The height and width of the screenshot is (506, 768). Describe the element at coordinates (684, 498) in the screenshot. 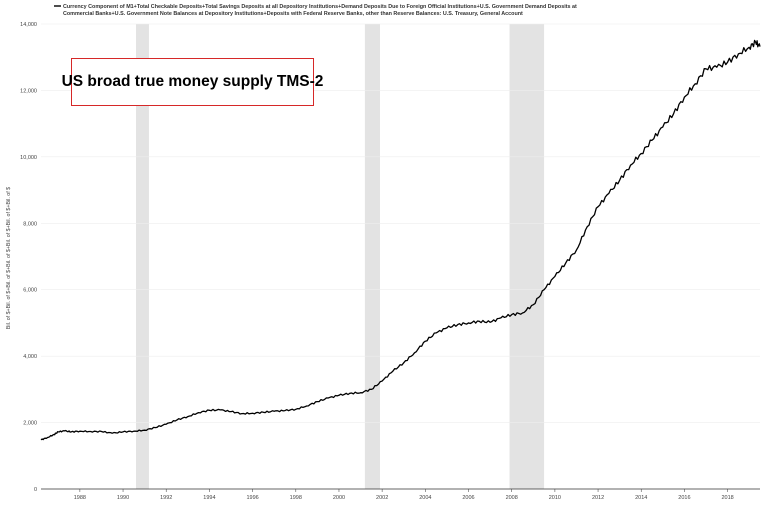

I see `x-tick-label: 2016` at that location.